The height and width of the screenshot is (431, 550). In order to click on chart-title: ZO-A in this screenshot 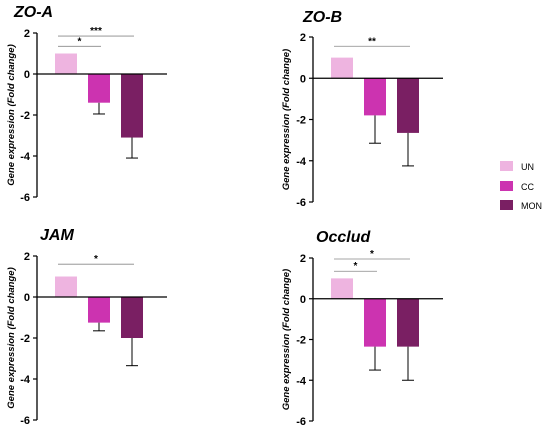, I will do `click(33, 12)`.